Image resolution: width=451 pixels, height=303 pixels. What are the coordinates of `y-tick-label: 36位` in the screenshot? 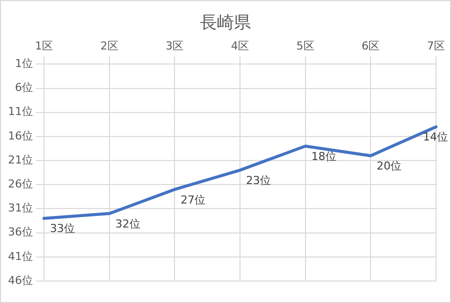 It's located at (20, 232).